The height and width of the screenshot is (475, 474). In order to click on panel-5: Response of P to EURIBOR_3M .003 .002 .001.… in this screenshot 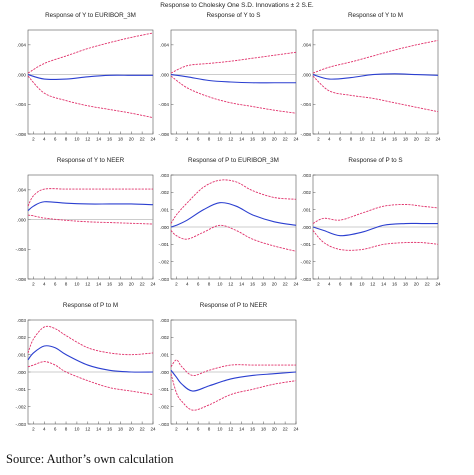, I will do `click(229, 222)`.